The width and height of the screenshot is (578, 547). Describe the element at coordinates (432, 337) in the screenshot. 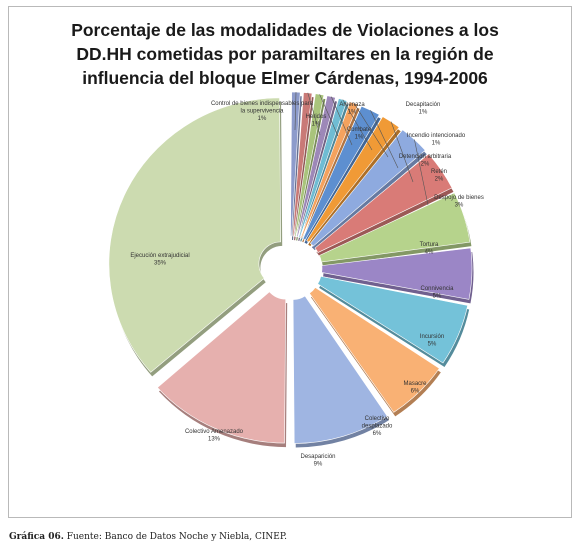

I see `slice-incursion-name: Incursión` at that location.